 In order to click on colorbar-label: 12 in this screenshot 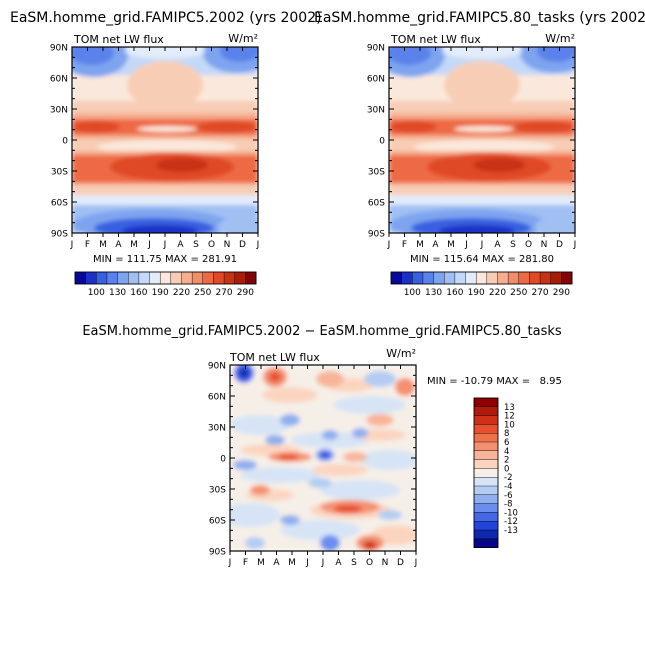, I will do `click(509, 417)`.